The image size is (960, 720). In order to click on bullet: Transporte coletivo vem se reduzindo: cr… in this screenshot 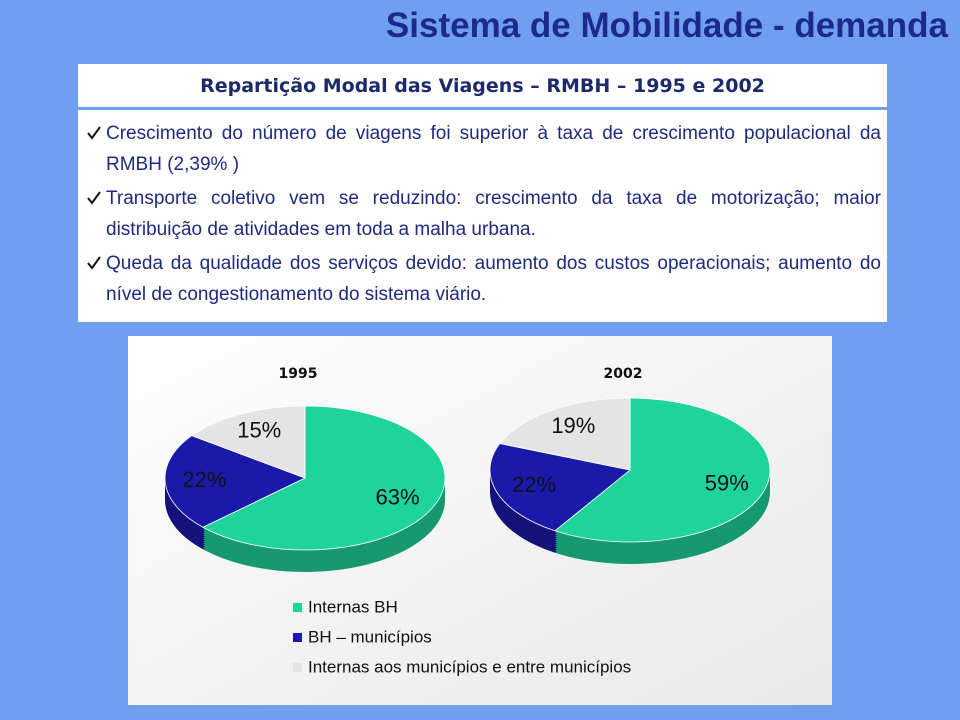, I will do `click(483, 214)`.